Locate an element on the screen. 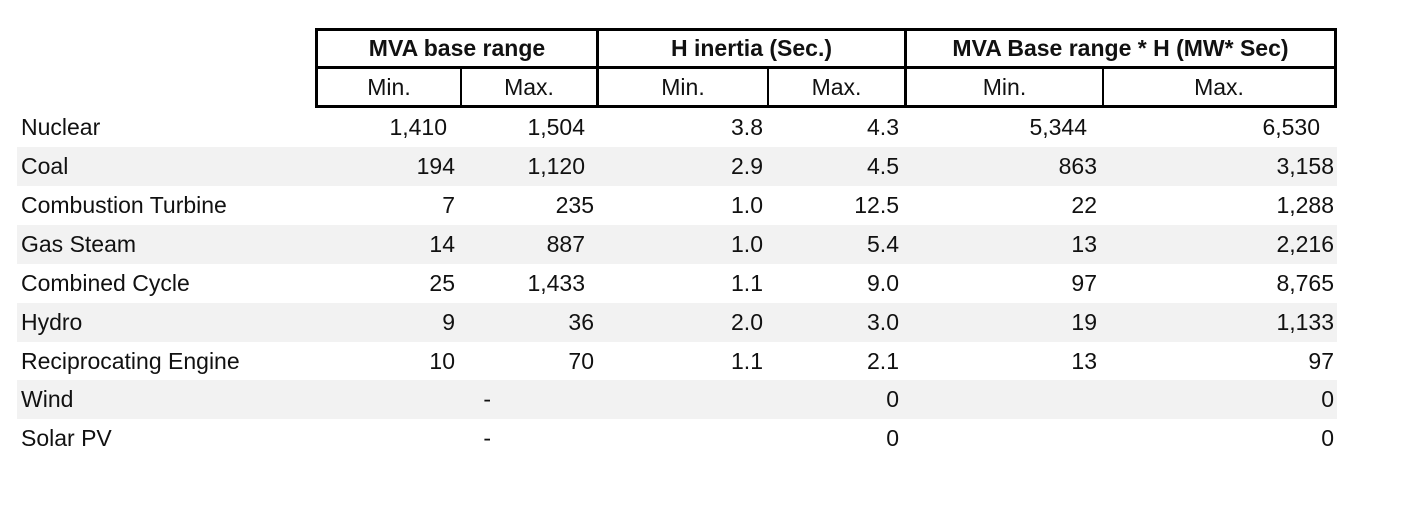  row-label: Reciprocating Engine is located at coordinates (130, 361).